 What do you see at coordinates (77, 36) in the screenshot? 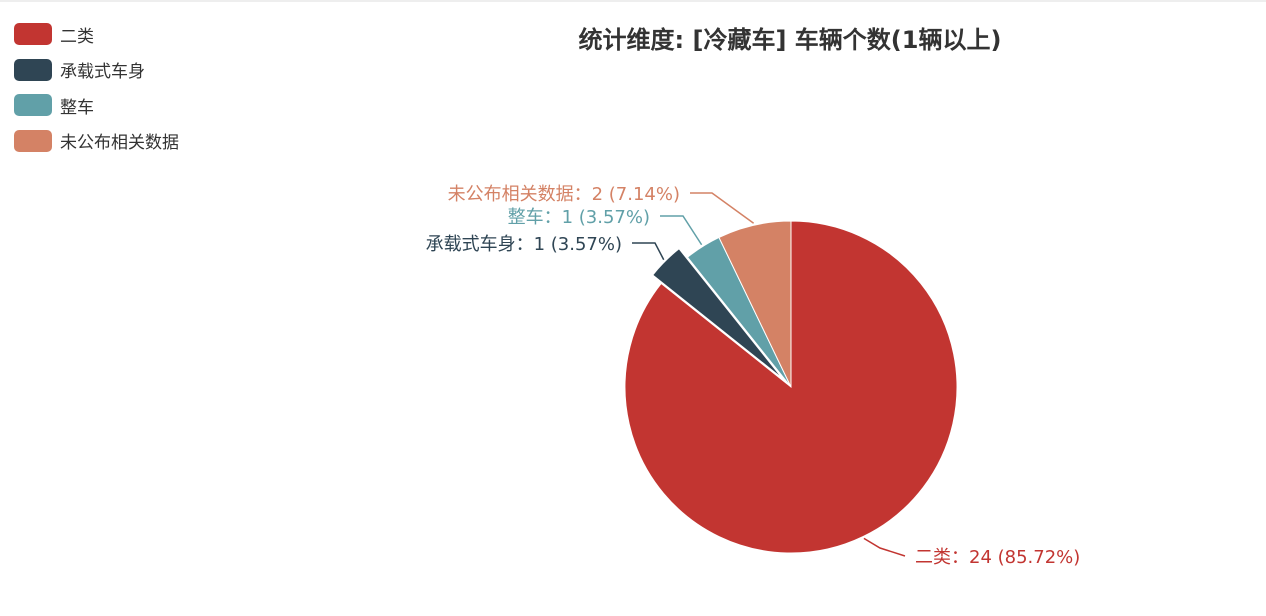
I see `legend-label-0: 二类` at bounding box center [77, 36].